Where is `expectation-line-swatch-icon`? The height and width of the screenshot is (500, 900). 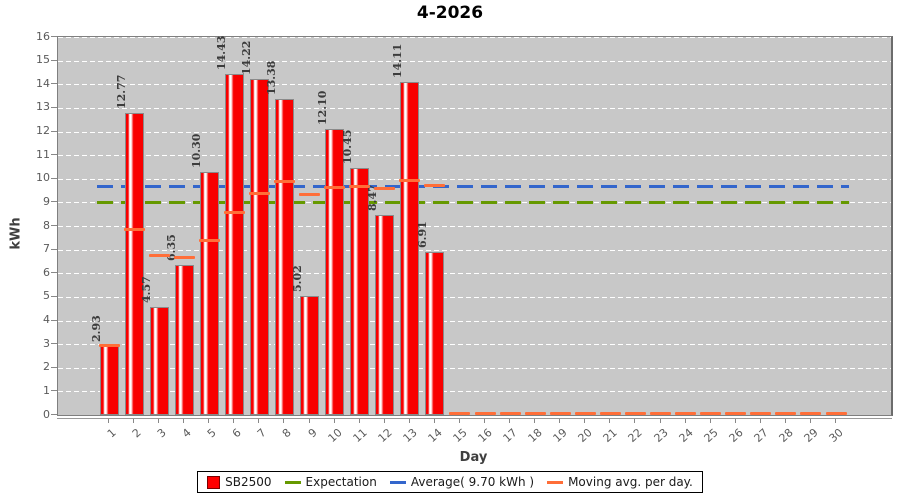 expectation-line-swatch-icon is located at coordinates (292, 482).